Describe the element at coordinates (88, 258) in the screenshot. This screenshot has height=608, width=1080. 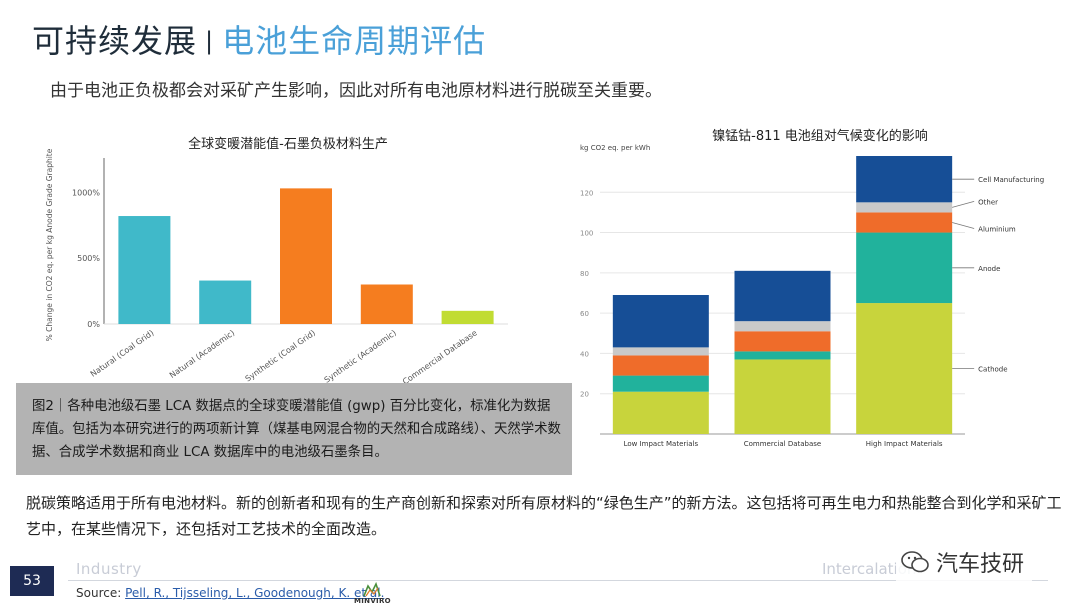
I see `y-tick-label: 500%` at that location.